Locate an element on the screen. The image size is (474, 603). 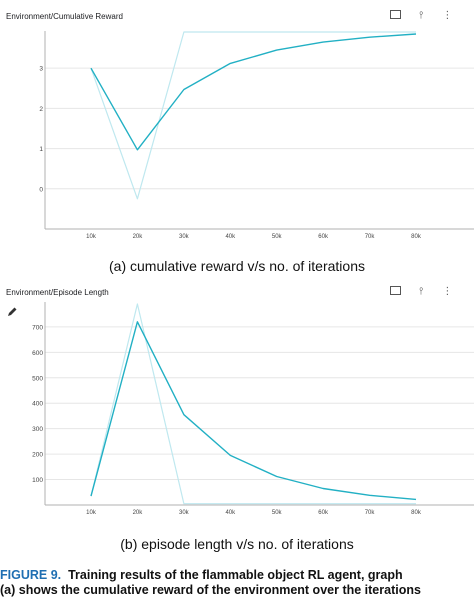
figure-label: FIGURE 9. is located at coordinates (31, 575).